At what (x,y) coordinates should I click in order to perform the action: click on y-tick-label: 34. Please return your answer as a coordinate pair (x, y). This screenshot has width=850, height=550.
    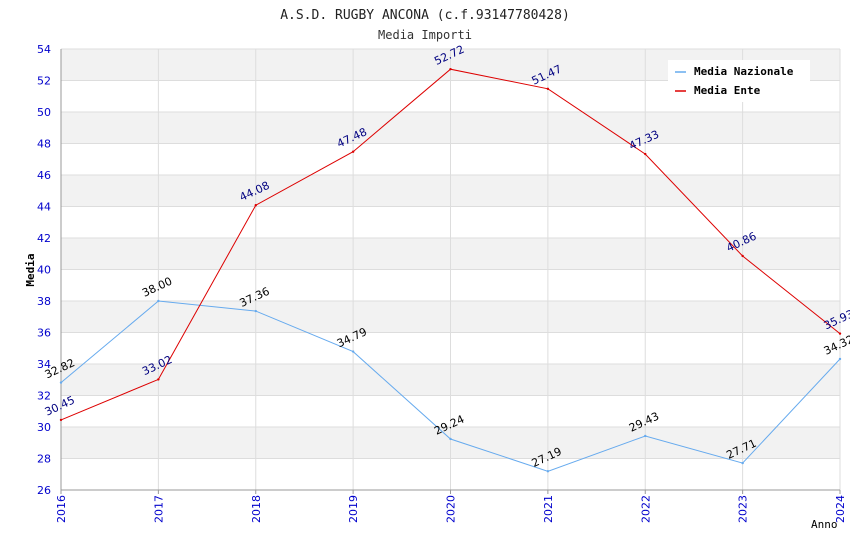
    Looking at the image, I should click on (44, 364).